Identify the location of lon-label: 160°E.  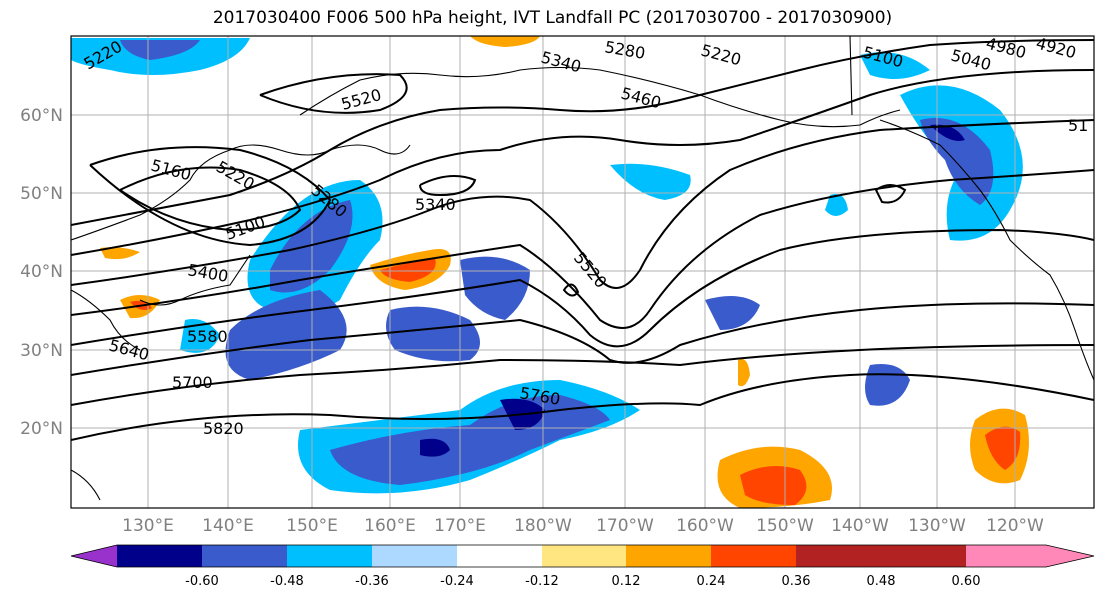
(390, 526).